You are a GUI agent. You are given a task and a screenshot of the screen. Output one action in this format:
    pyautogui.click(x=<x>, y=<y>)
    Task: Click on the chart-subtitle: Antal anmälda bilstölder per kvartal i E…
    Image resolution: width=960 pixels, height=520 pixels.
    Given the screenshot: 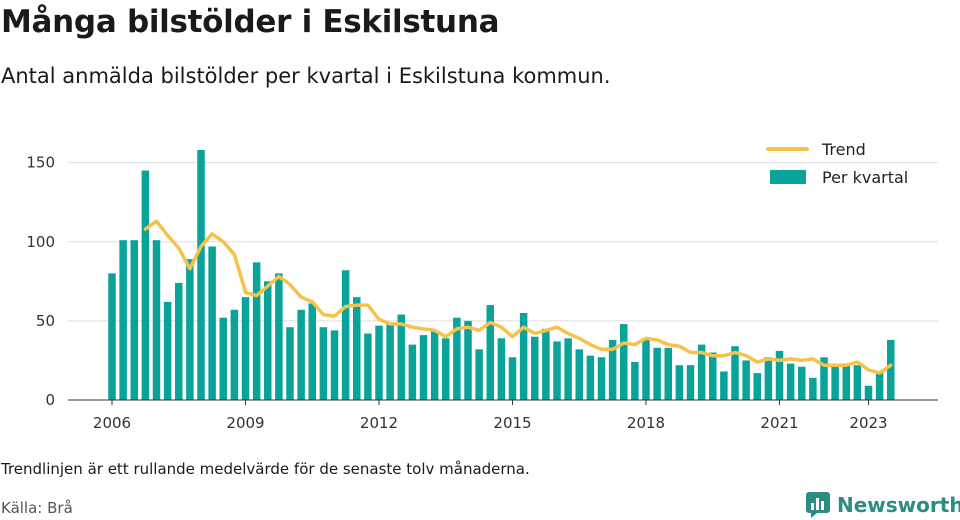 What is the action you would take?
    pyautogui.click(x=306, y=76)
    